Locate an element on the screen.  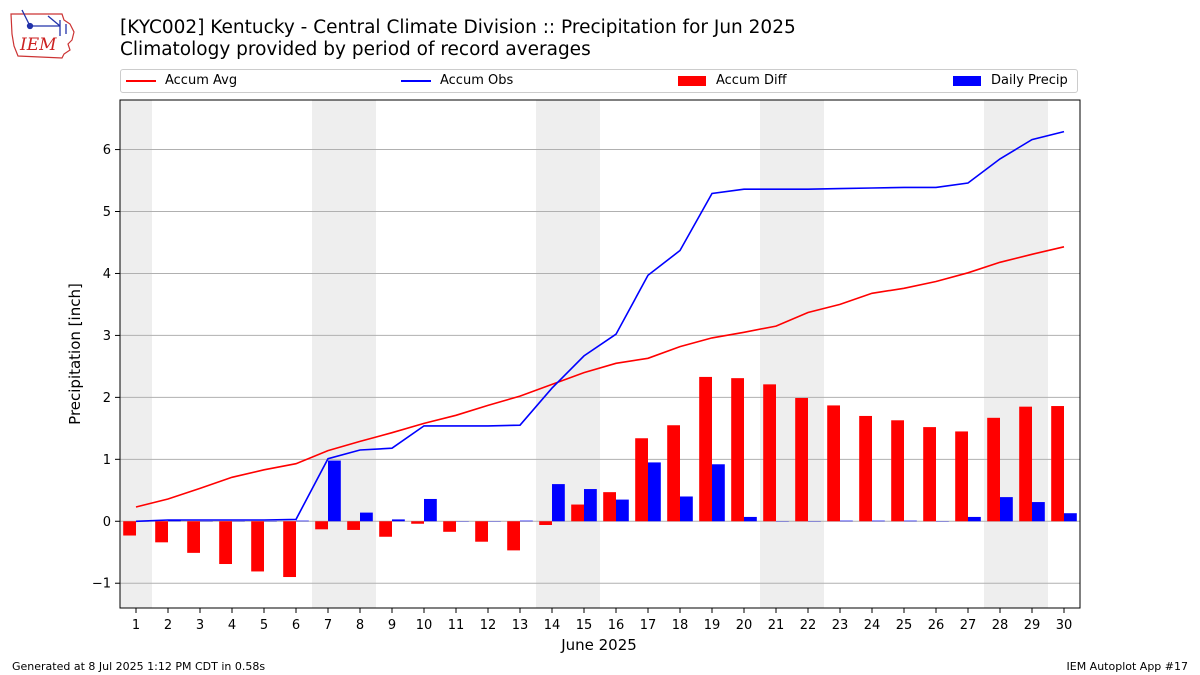
x-tick-label: 18 is located at coordinates (680, 625).